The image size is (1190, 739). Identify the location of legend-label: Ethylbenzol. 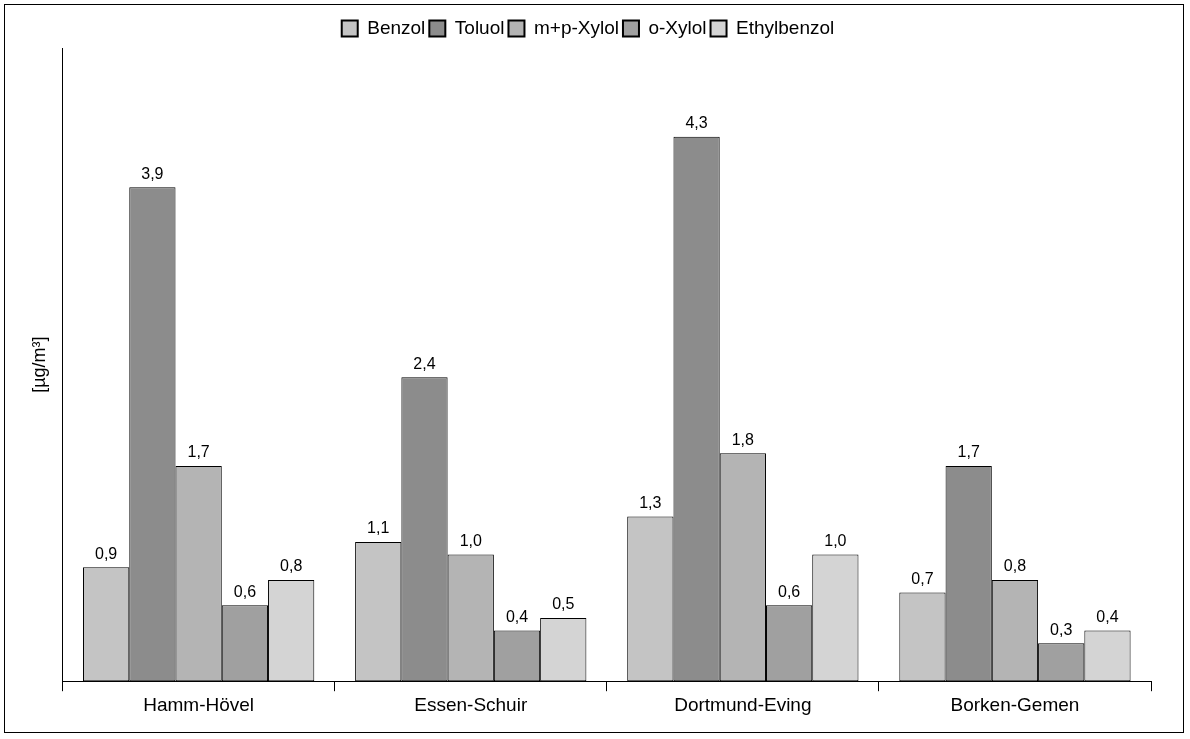
(785, 27).